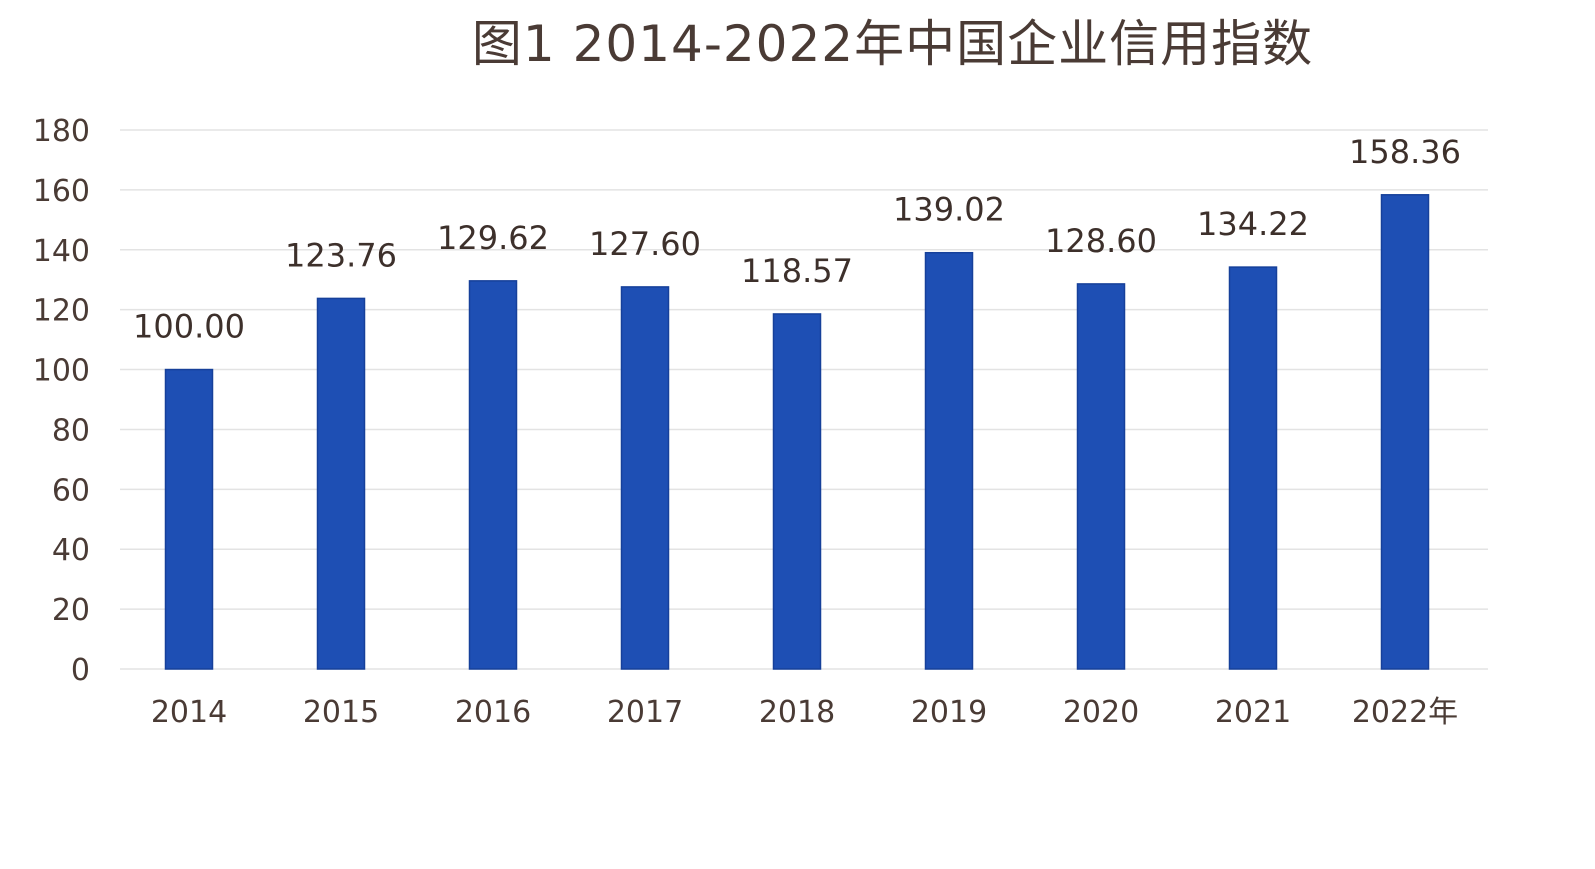 This screenshot has height=869, width=1595. I want to click on x-tick-label-2022年: 2022年, so click(1405, 712).